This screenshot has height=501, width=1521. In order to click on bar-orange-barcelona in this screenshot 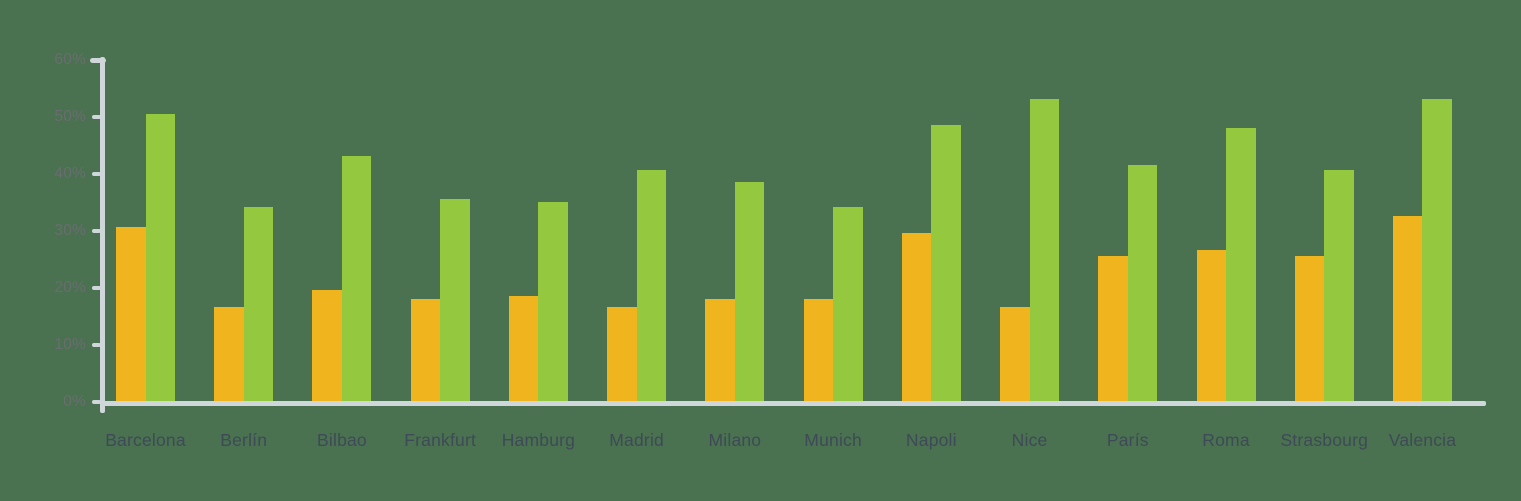, I will do `click(131, 314)`.